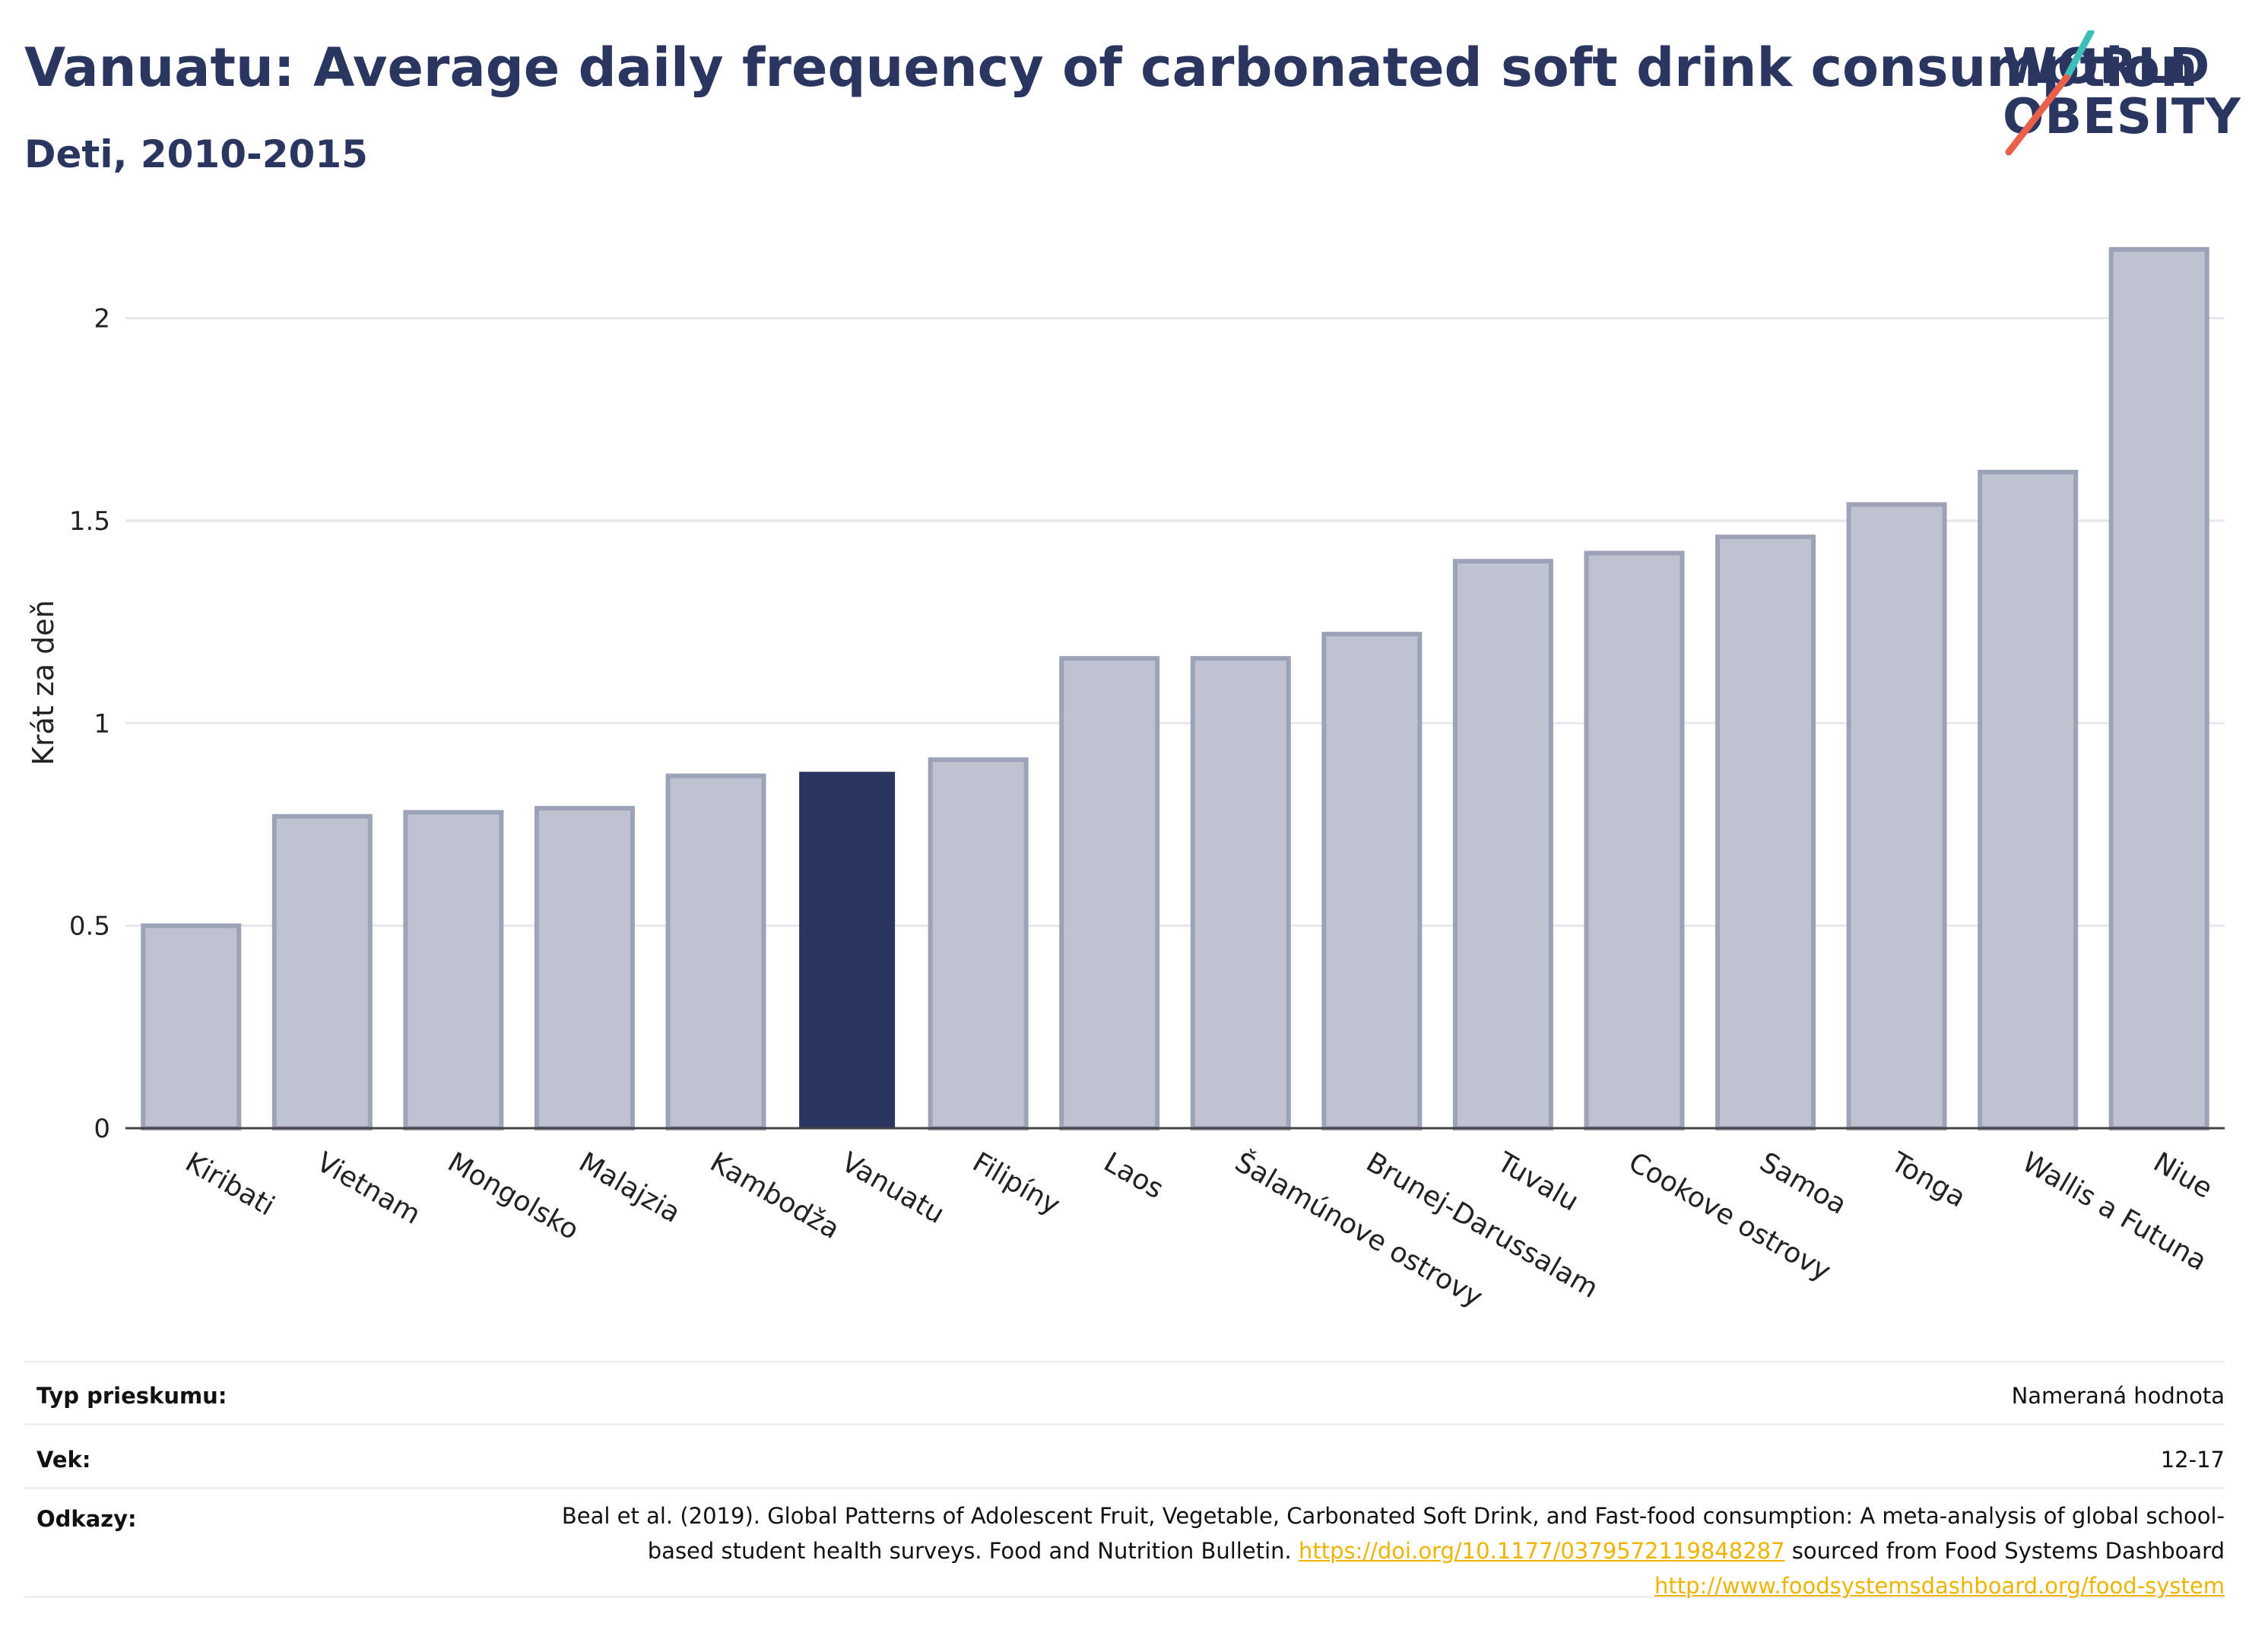  I want to click on x-tick-label: Filipíny, so click(1016, 1183).